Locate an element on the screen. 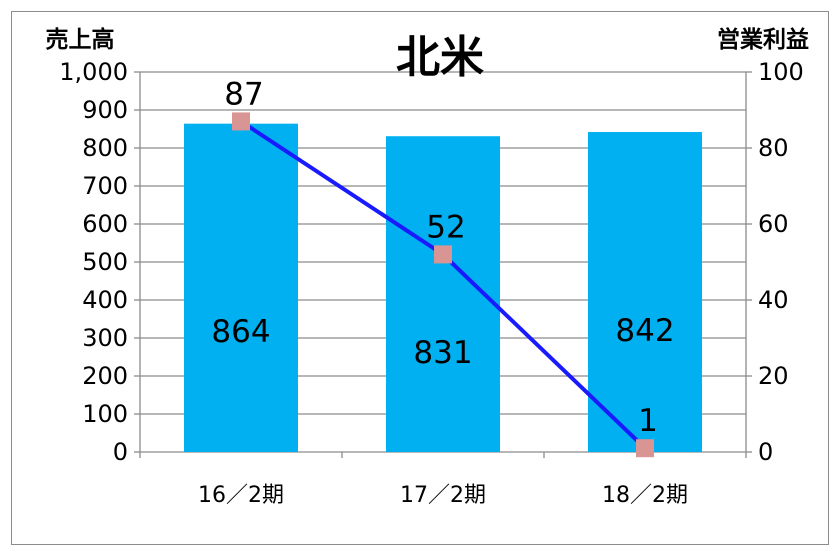  bar-data-label: 864 is located at coordinates (240, 332).